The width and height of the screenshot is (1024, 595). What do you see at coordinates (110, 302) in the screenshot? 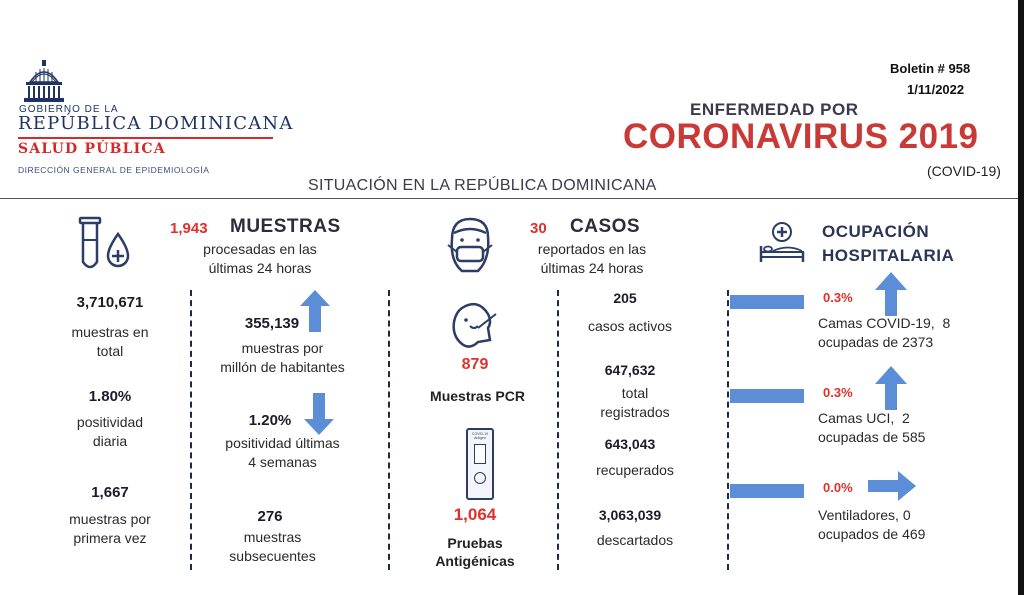
I see `muestras-total-value: 3,710,671` at bounding box center [110, 302].